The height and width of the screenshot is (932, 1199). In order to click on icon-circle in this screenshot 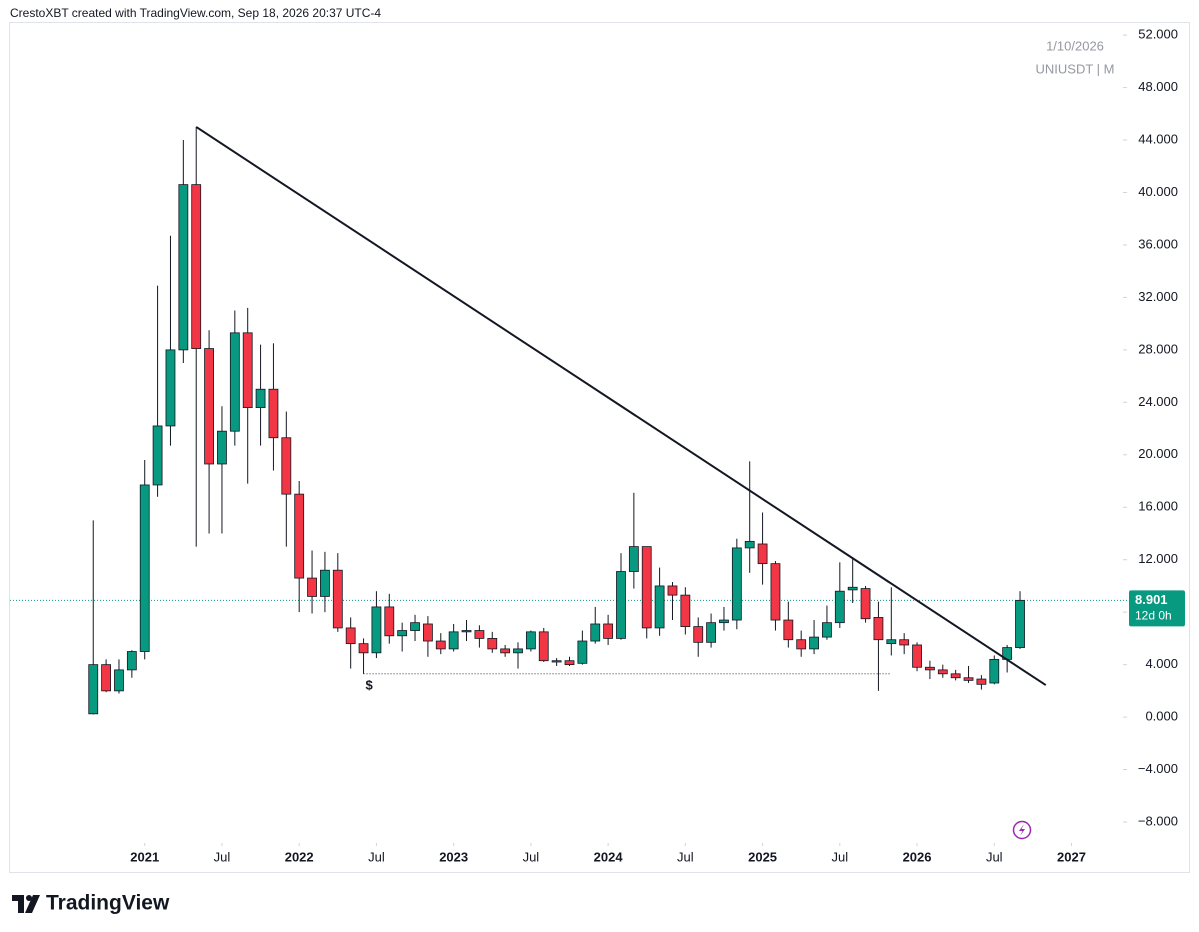, I will do `click(1022, 830)`.